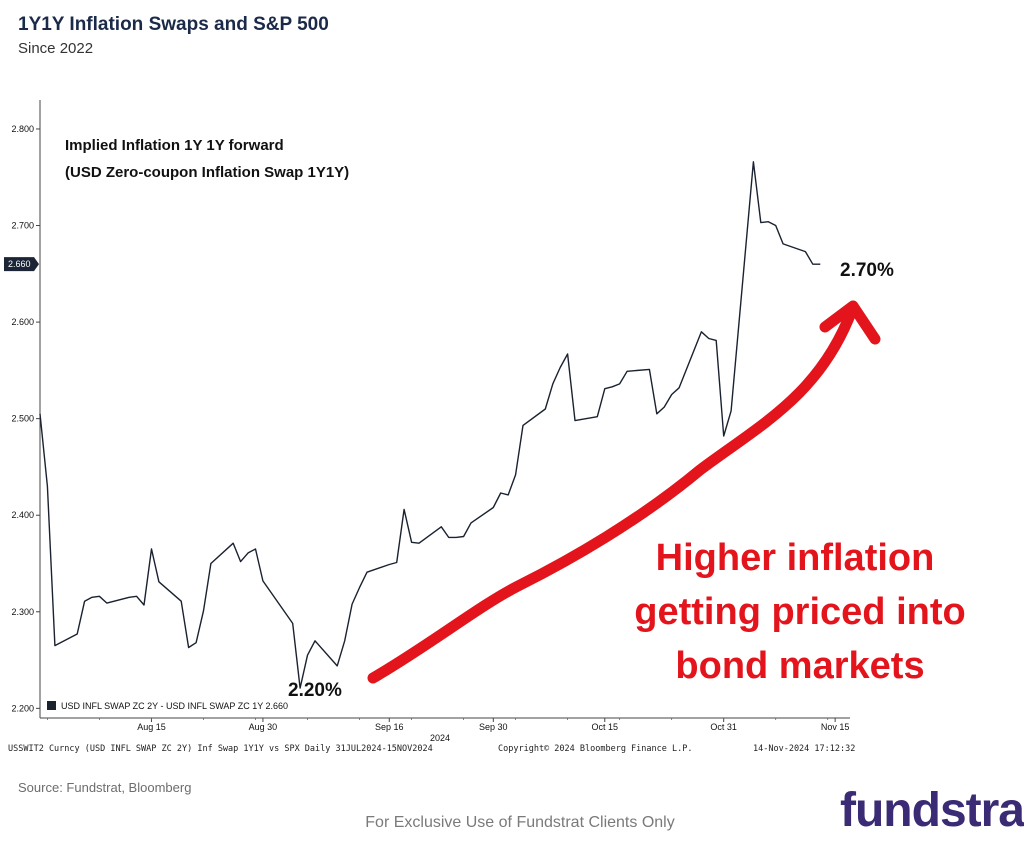  What do you see at coordinates (22, 129) in the screenshot?
I see `y-tick-label: 2.800` at bounding box center [22, 129].